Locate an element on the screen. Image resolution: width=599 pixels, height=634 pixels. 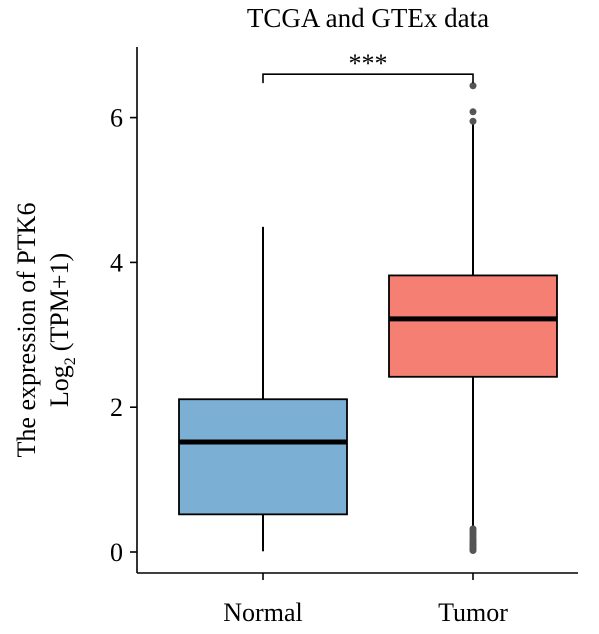
y-axis-label-log: Log is located at coordinates (59, 386).